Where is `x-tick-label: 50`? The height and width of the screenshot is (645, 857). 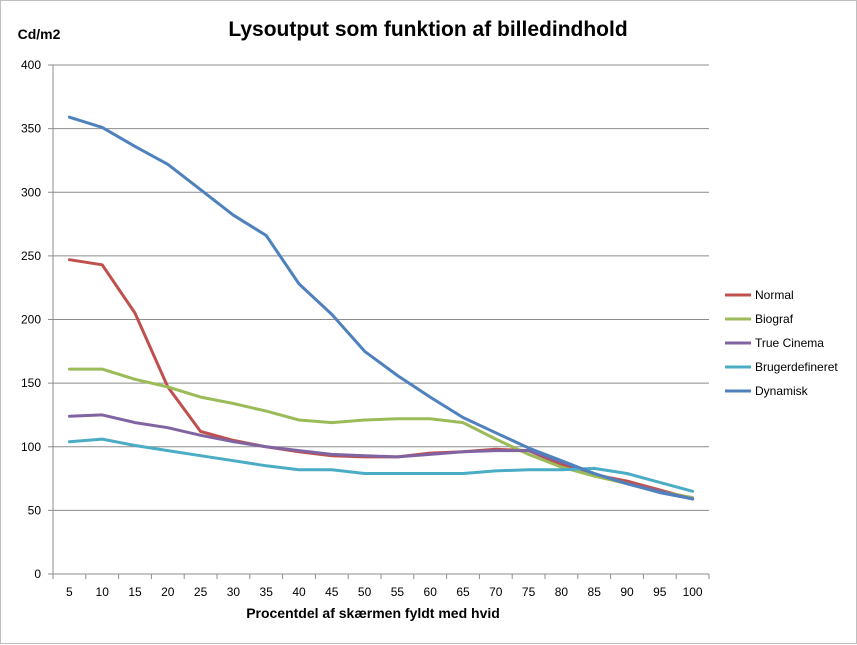 x-tick-label: 50 is located at coordinates (365, 592).